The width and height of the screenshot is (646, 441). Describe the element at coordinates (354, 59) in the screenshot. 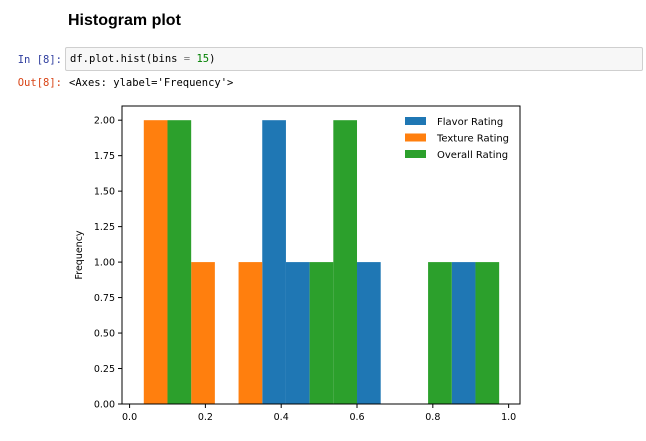

I see `code-cell-input: df.plot.hist(bins = 15)` at that location.